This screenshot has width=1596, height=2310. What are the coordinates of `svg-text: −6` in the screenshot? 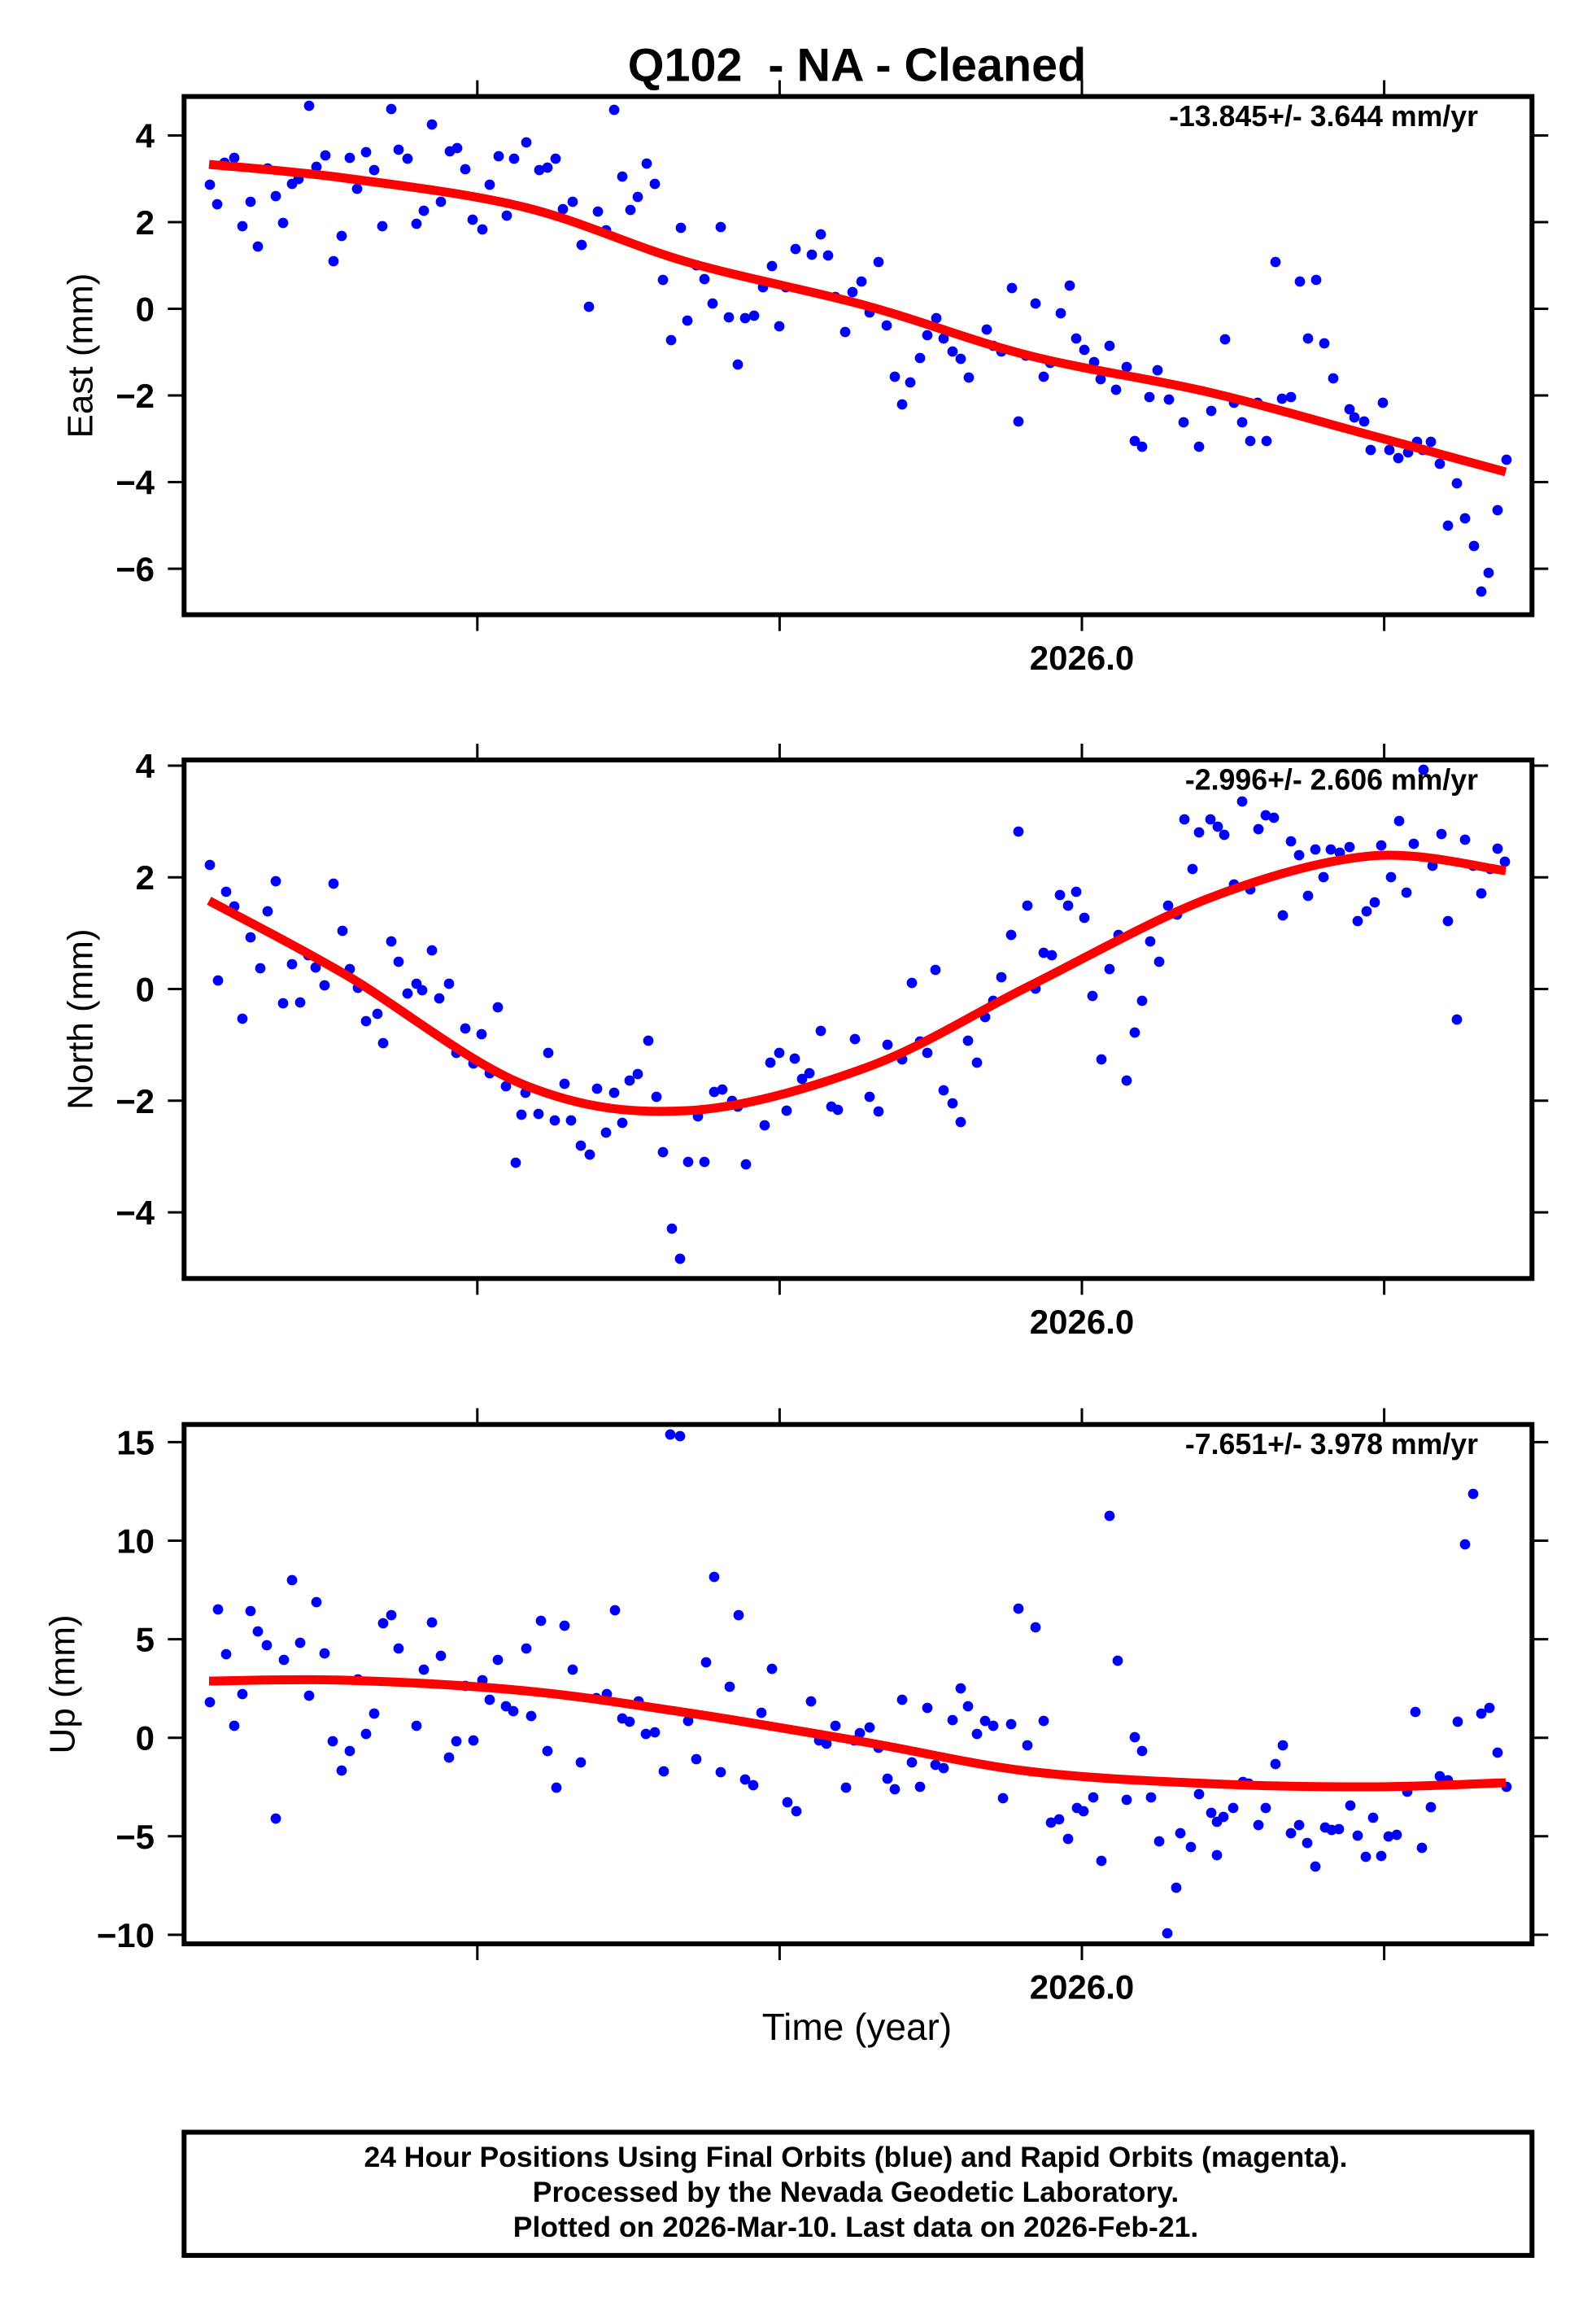 It's located at (135, 569).